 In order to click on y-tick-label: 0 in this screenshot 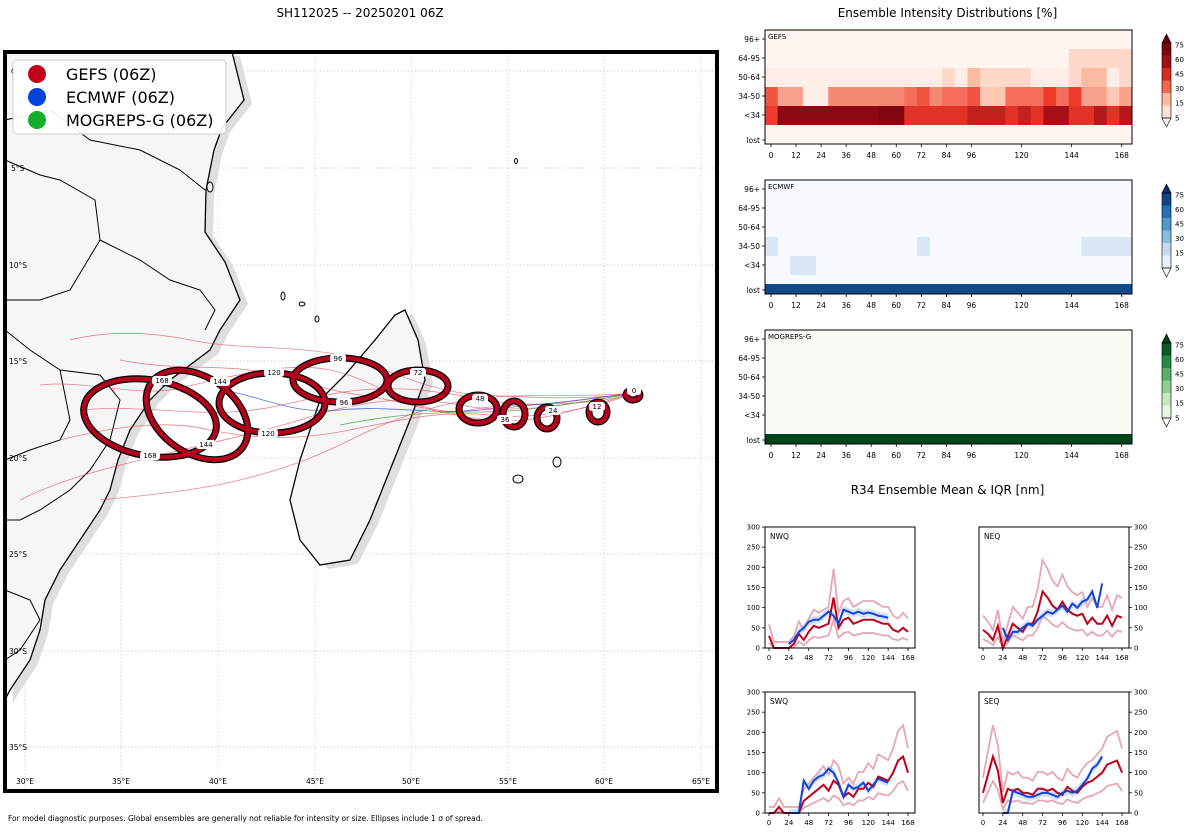, I will do `click(758, 649)`.